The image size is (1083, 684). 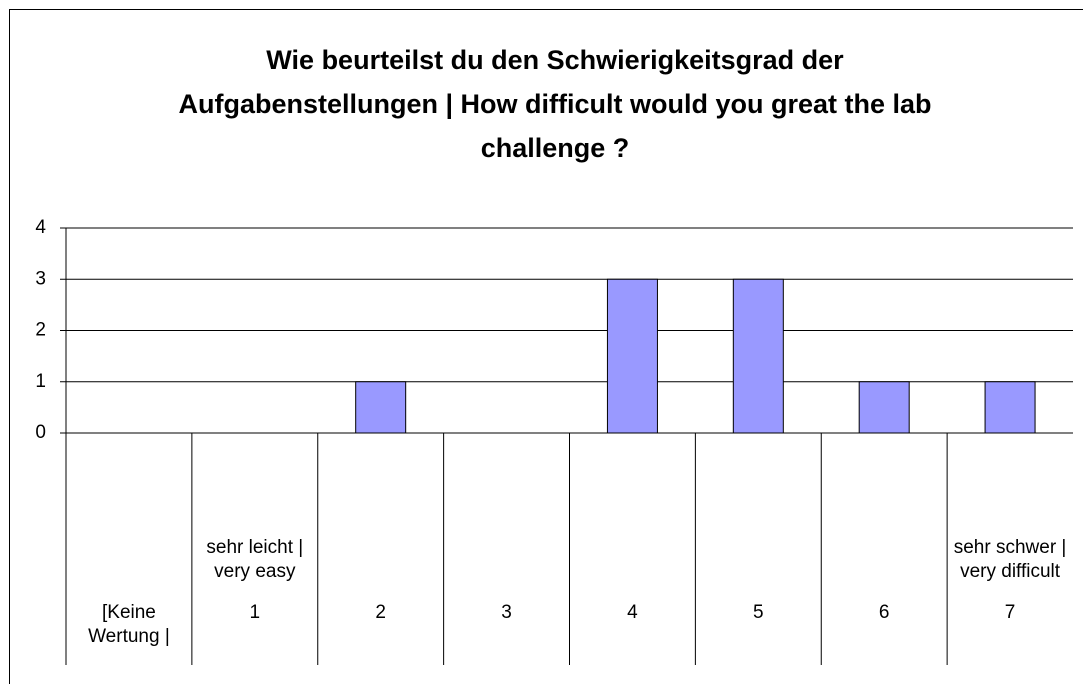 I want to click on x-tick-label: 3, so click(x=506, y=612).